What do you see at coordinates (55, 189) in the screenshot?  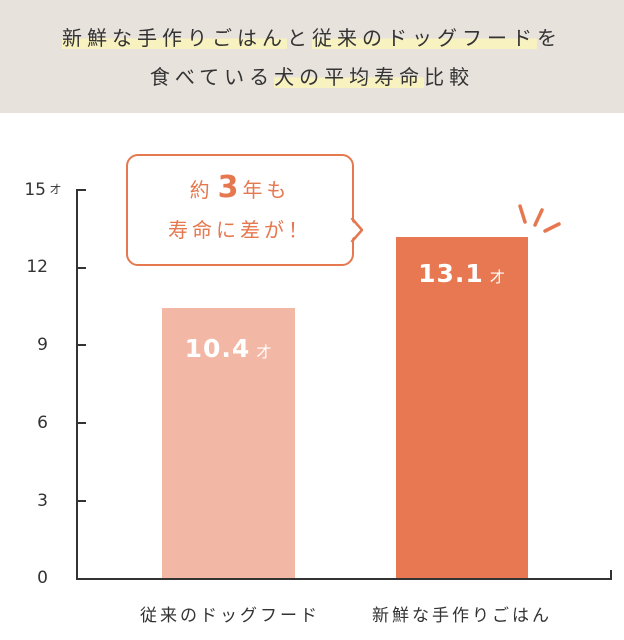 I see `y-unit-label: 才` at bounding box center [55, 189].